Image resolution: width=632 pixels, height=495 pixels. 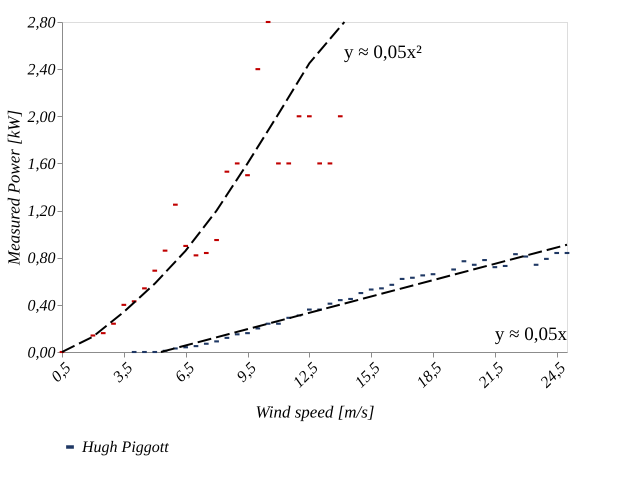 I want to click on x-tick-label: 18,5, so click(x=430, y=376).